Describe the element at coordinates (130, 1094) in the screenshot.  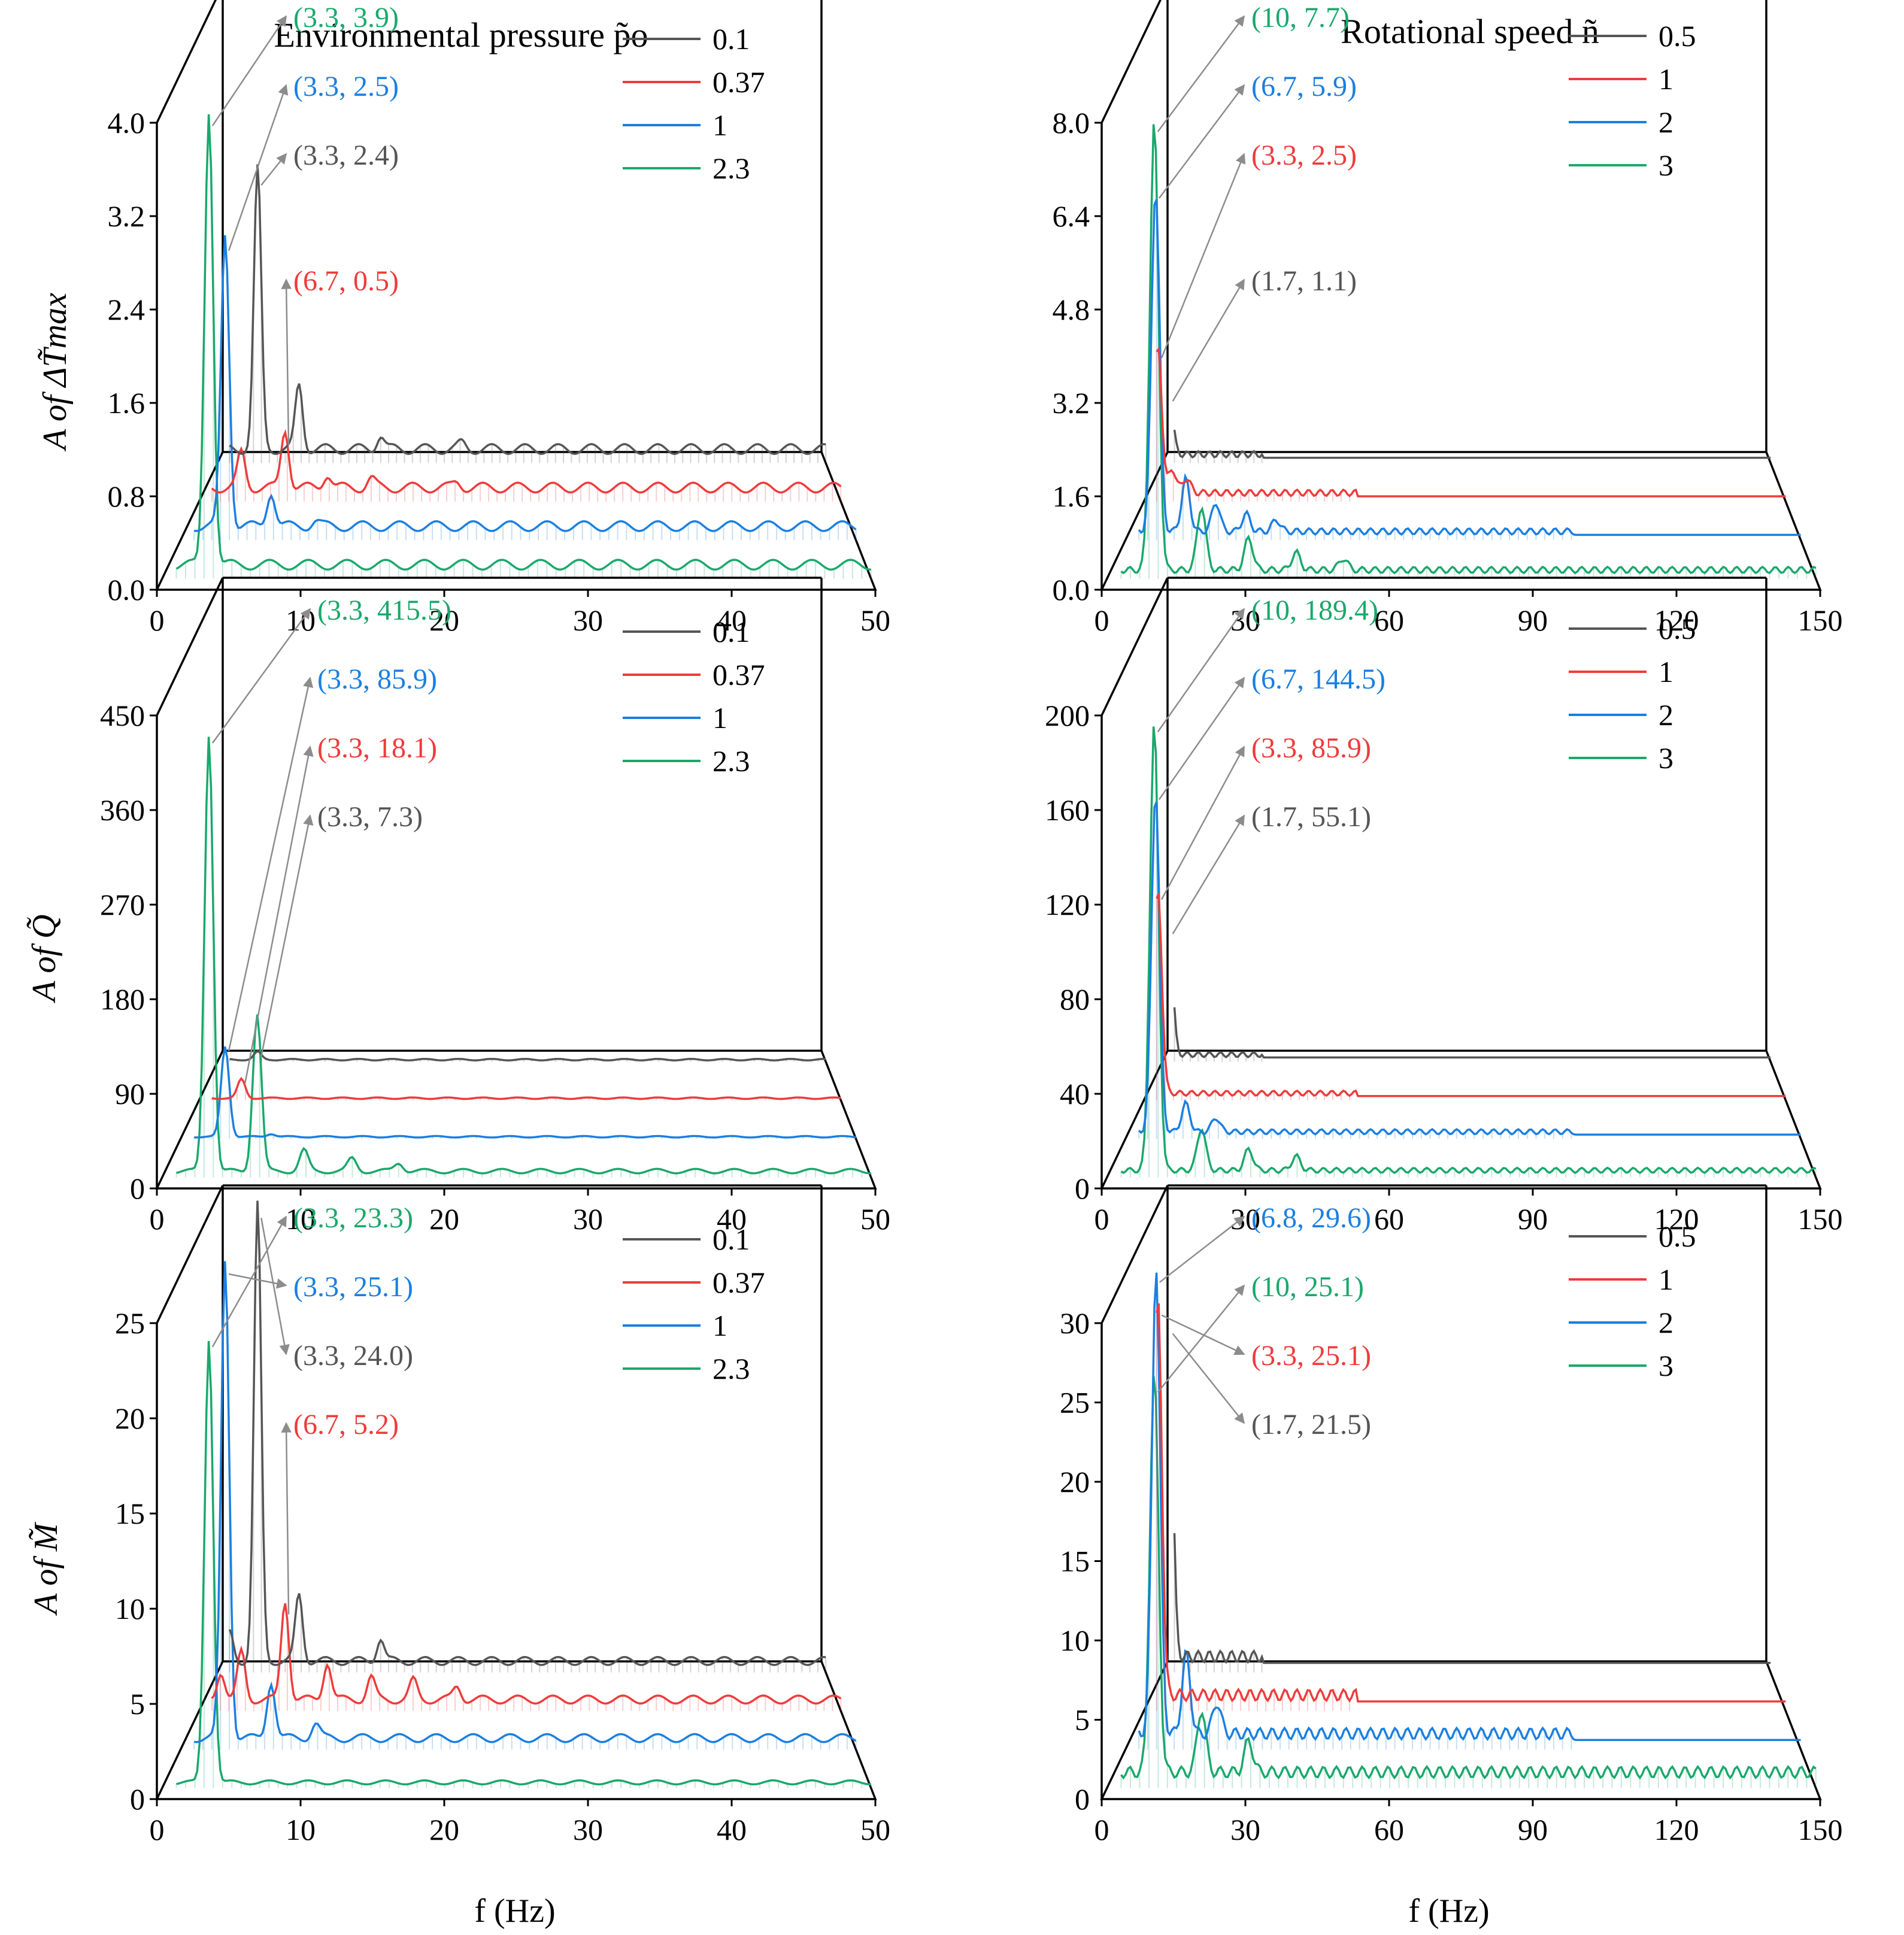
I see `y-tick-label: 90` at that location.